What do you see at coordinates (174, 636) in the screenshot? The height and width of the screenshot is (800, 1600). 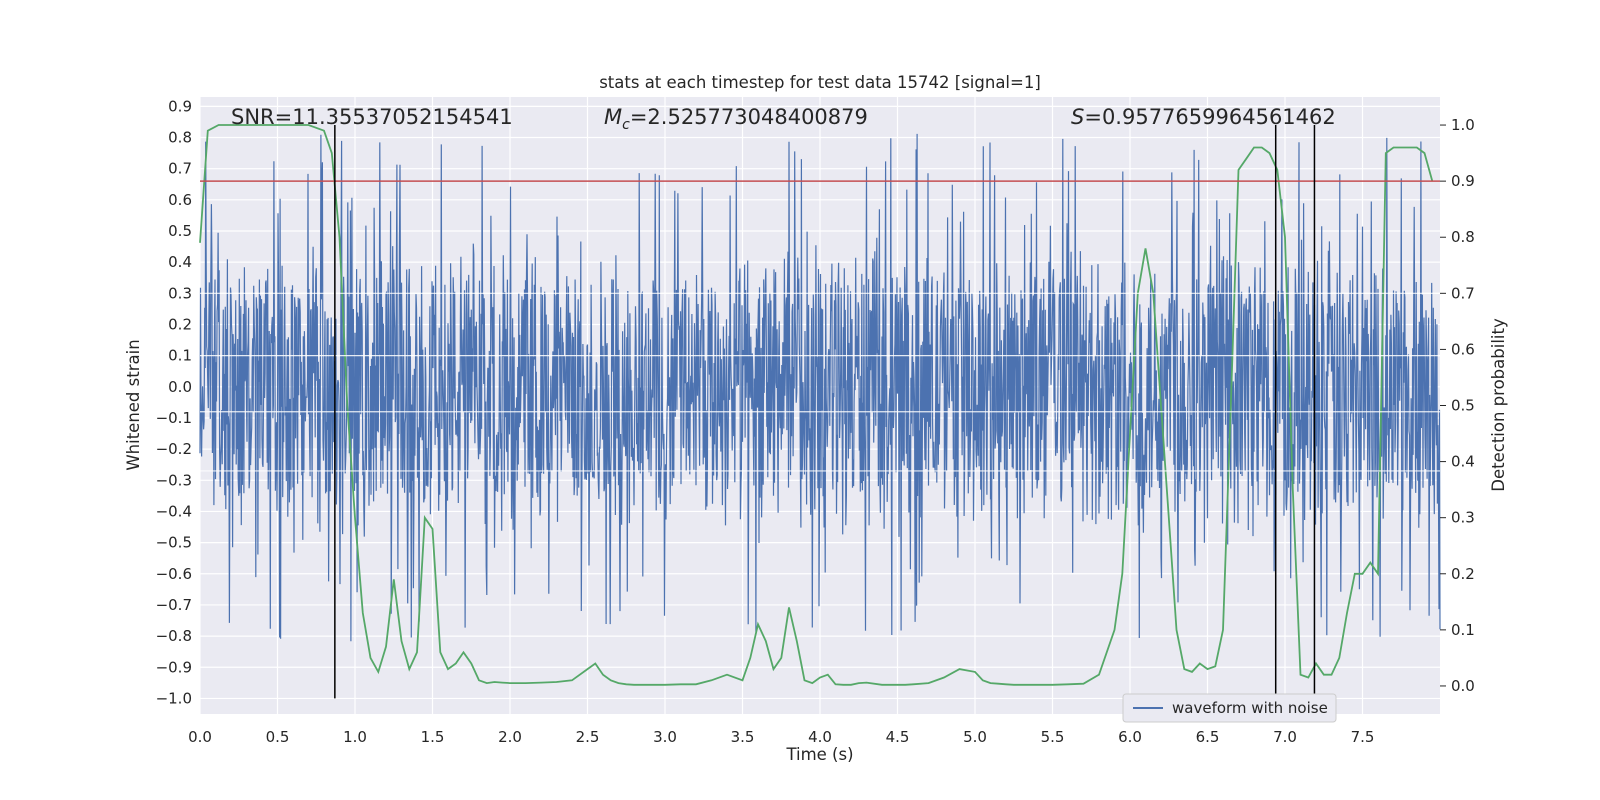 I see `y-tick-label: −0.8` at bounding box center [174, 636].